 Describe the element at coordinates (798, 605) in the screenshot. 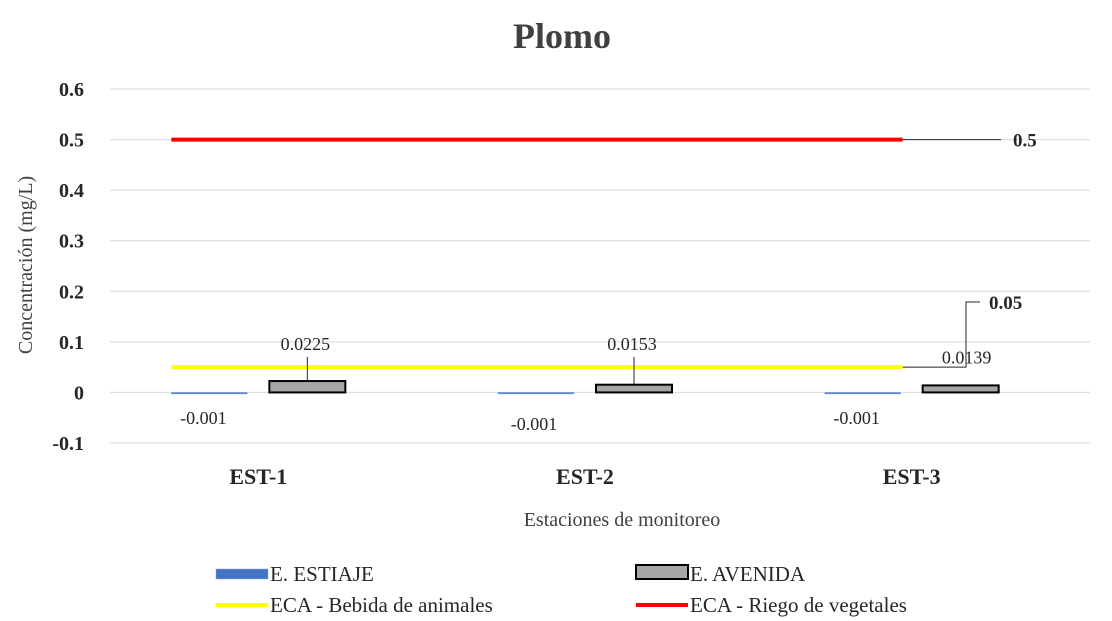

I see `legend-label: ECA - Riego de vegetales` at that location.